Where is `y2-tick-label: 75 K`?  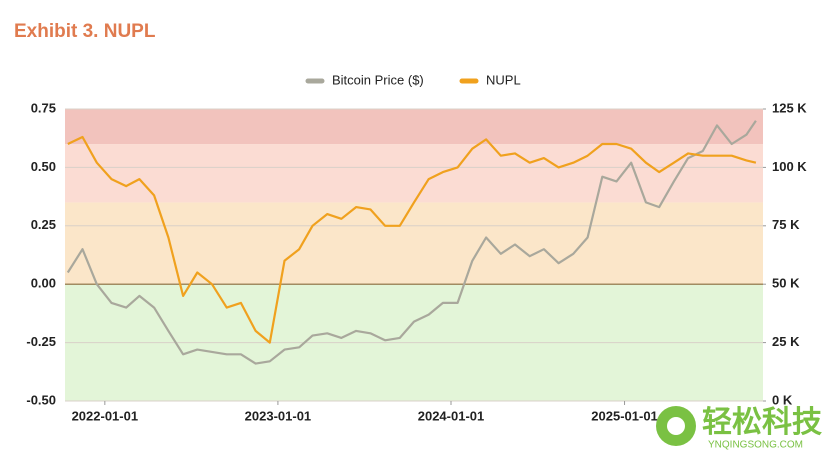 y2-tick-label: 75 K is located at coordinates (786, 224).